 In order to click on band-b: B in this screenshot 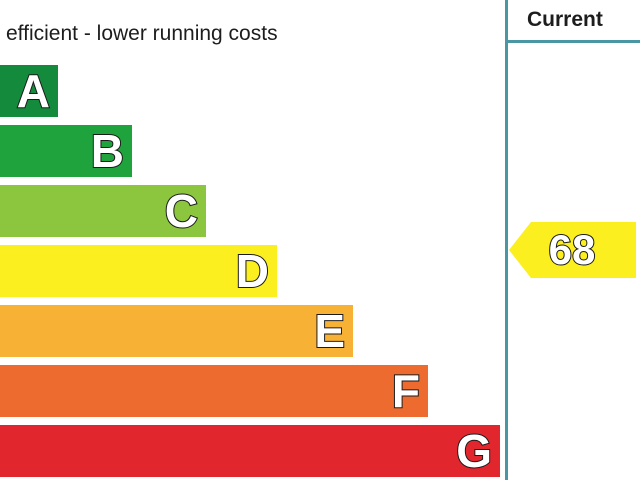, I will do `click(66, 151)`.